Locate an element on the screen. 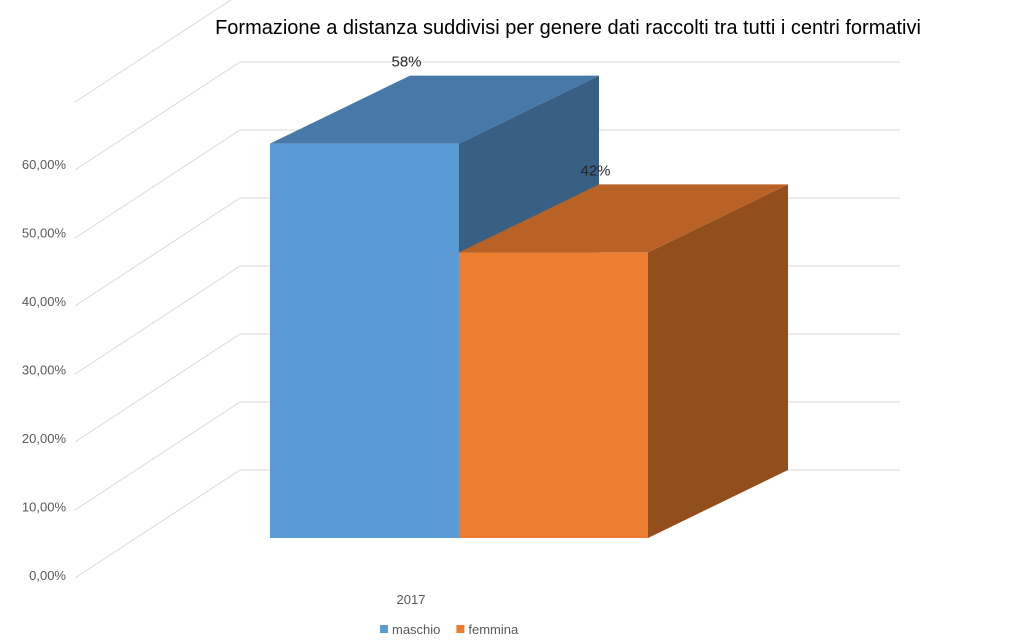 The height and width of the screenshot is (644, 1015). legend-swatch-femmina is located at coordinates (460, 629).